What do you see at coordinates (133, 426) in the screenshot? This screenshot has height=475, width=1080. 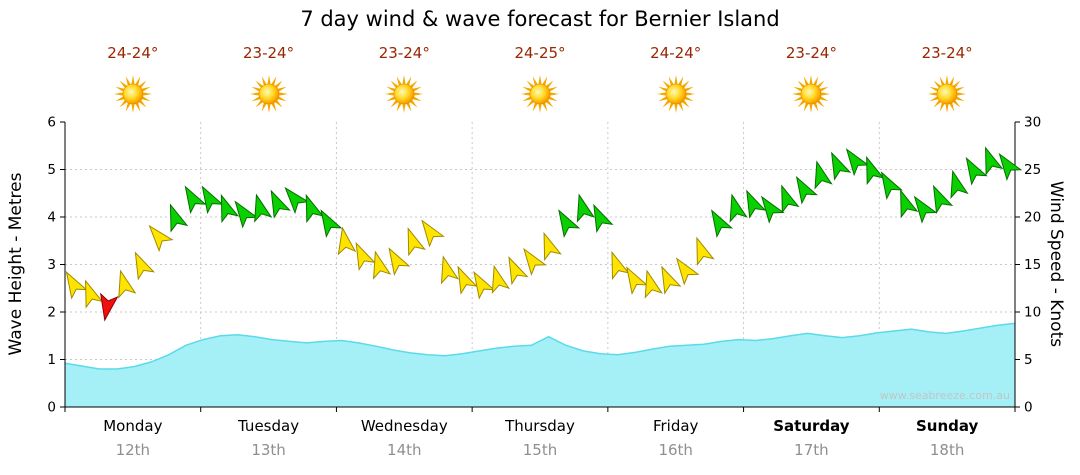 I see `day-label: Monday` at bounding box center [133, 426].